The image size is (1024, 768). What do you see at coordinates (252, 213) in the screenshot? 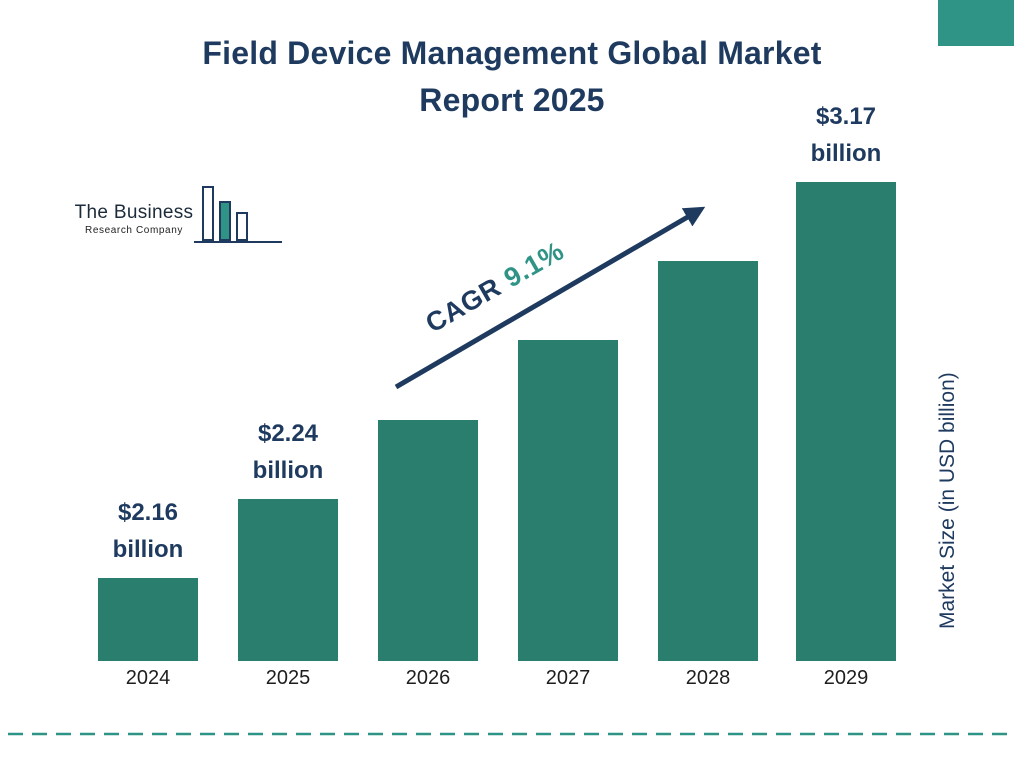
I see `logo-bar-chart-icon` at bounding box center [252, 213].